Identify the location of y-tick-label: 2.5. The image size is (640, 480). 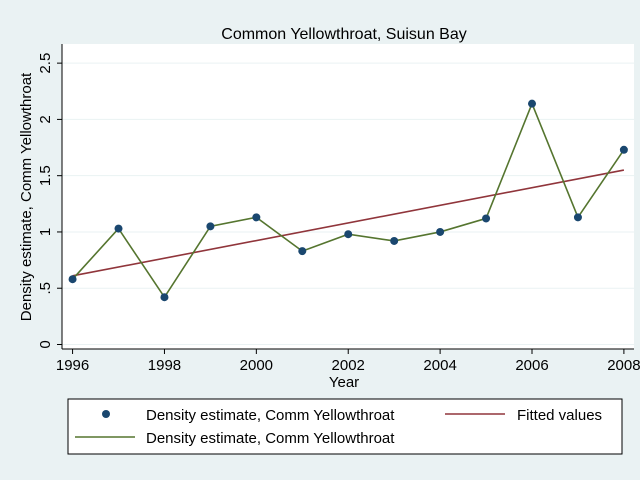
(45, 63).